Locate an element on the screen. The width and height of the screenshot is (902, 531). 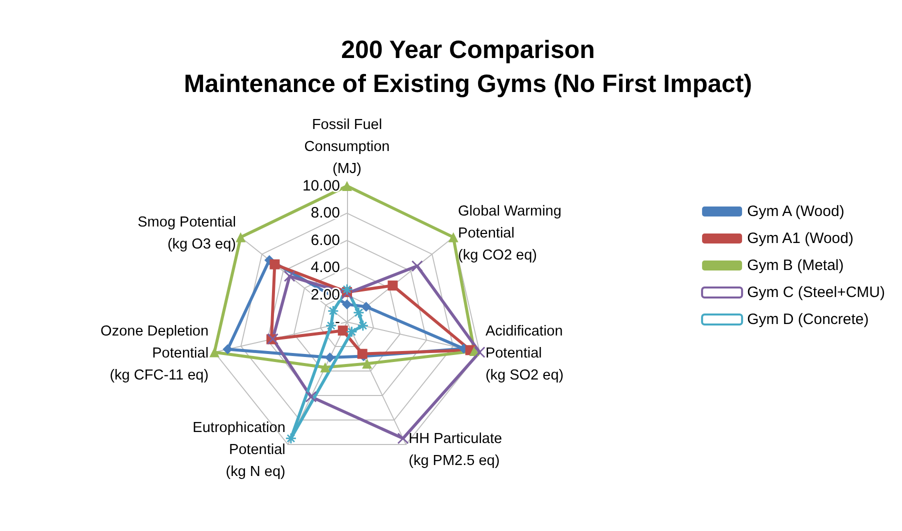
y-tick-label: 10.00 is located at coordinates (321, 186).